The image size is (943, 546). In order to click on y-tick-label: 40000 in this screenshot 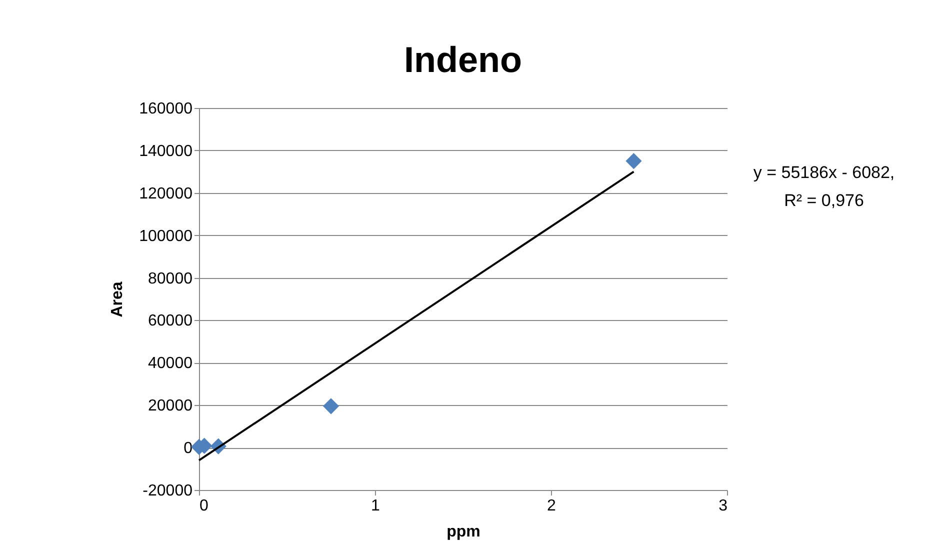, I will do `click(170, 363)`.